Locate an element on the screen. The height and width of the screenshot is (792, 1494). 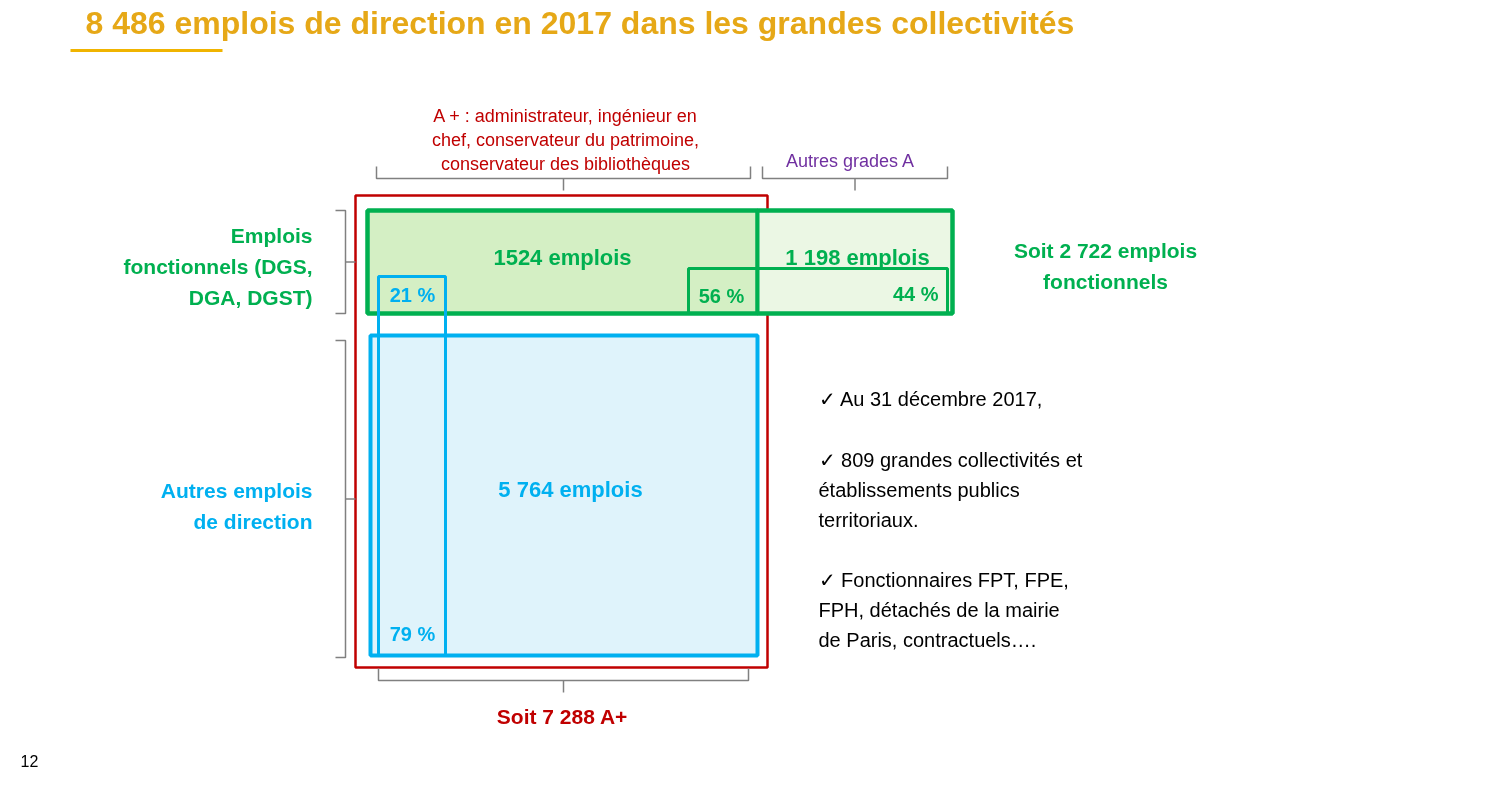
text: 8 486 emplois de direction en 2017 dans les grandes collectivités is located at coordinates (580, 22).